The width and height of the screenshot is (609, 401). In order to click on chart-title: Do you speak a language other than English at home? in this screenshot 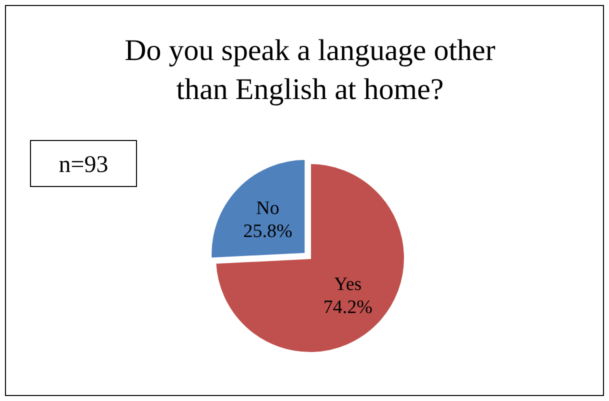, I will do `click(310, 70)`.